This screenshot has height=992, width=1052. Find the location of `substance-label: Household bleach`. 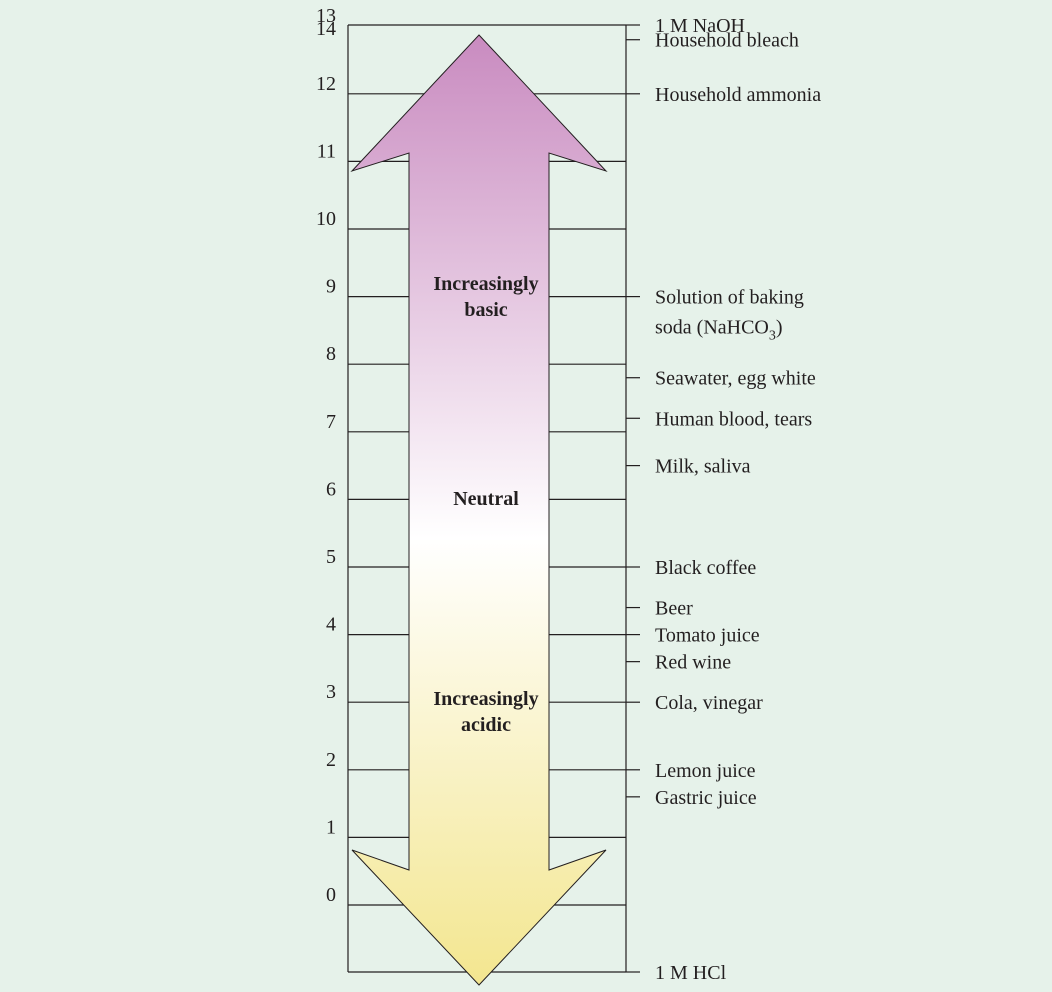

substance-label: Household bleach is located at coordinates (727, 41).